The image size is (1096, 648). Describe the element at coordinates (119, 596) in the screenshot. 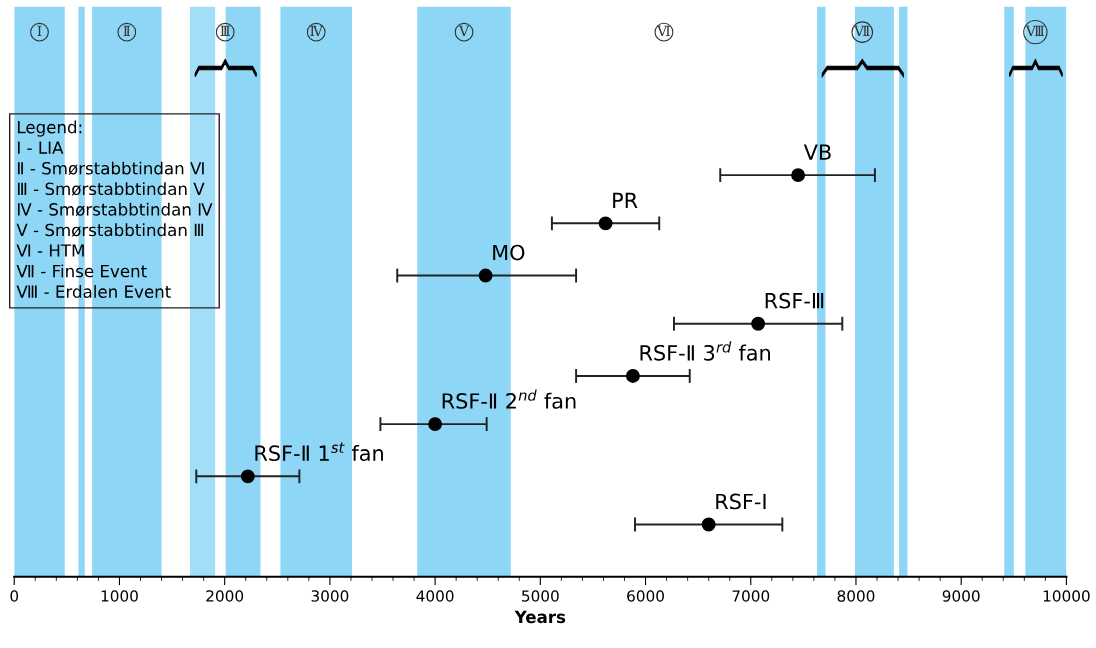

I see `x-tick-label: 1000` at that location.